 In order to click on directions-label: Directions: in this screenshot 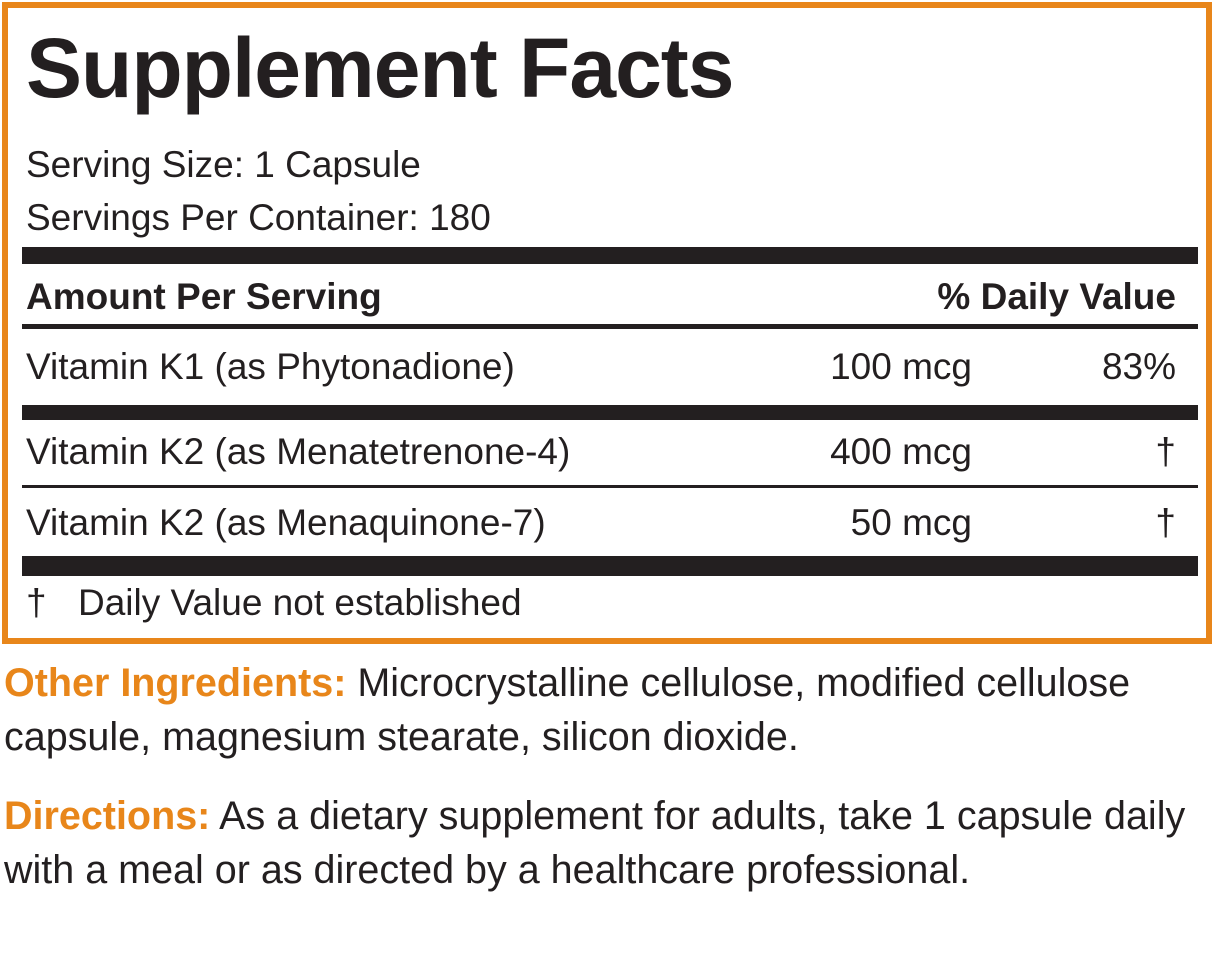, I will do `click(107, 816)`.